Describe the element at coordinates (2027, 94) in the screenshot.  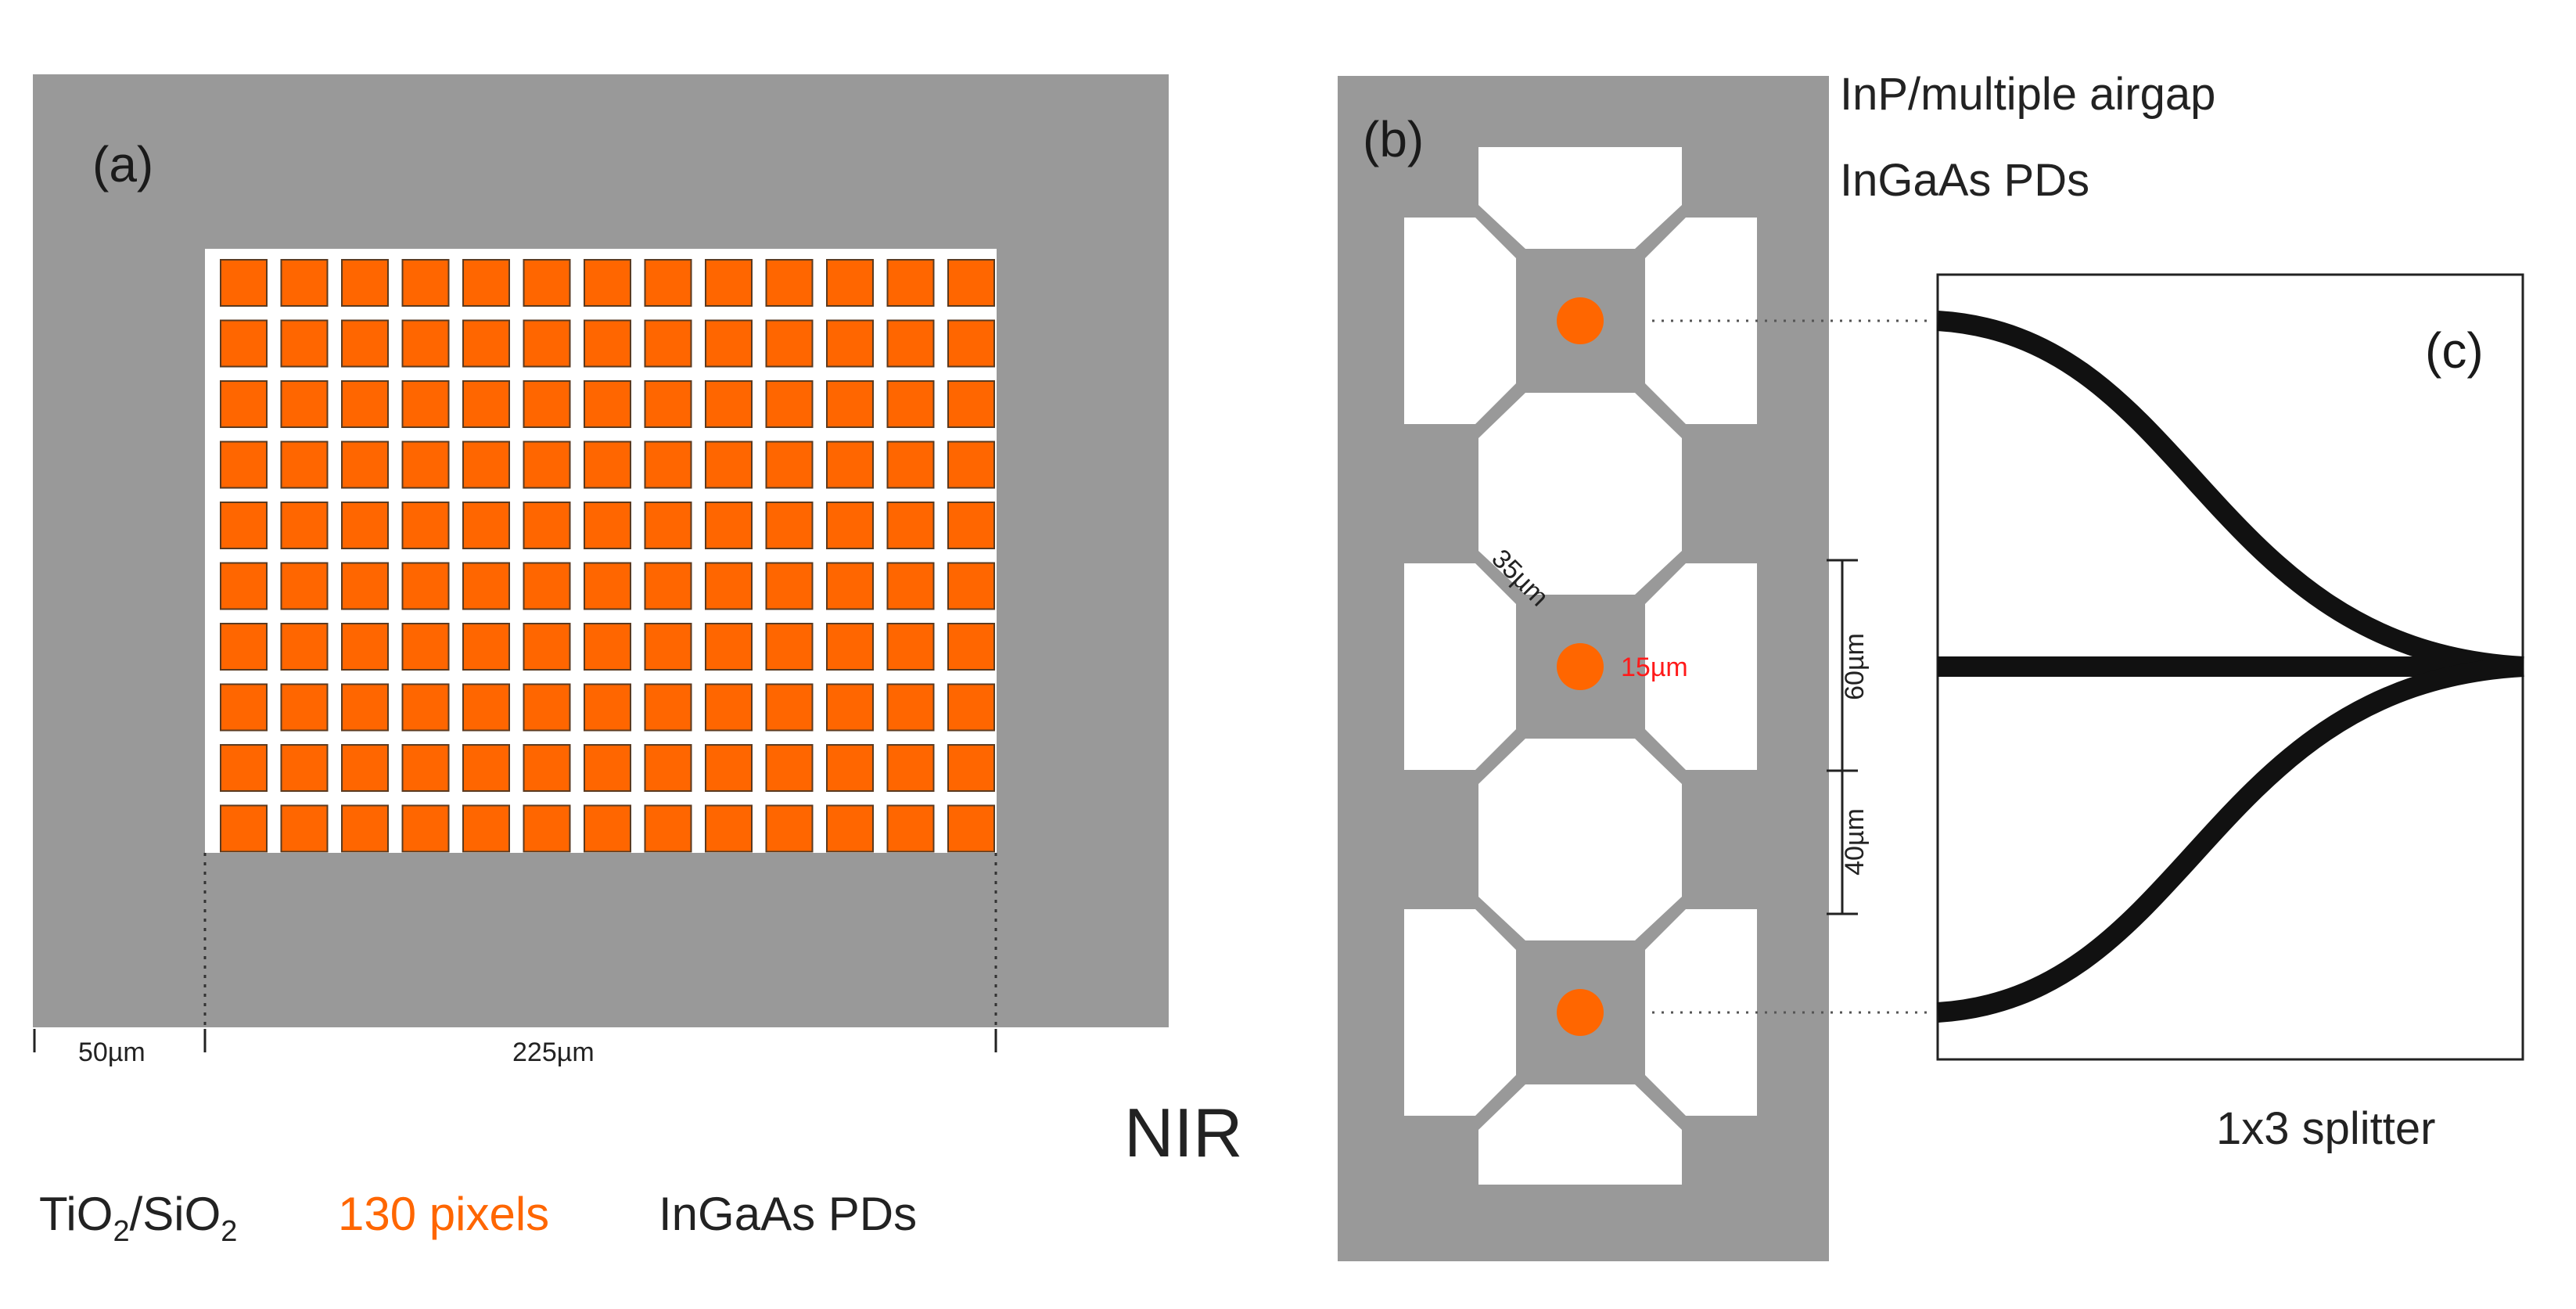
I see `panel-b-title-line1: InP/multiple airgap` at that location.